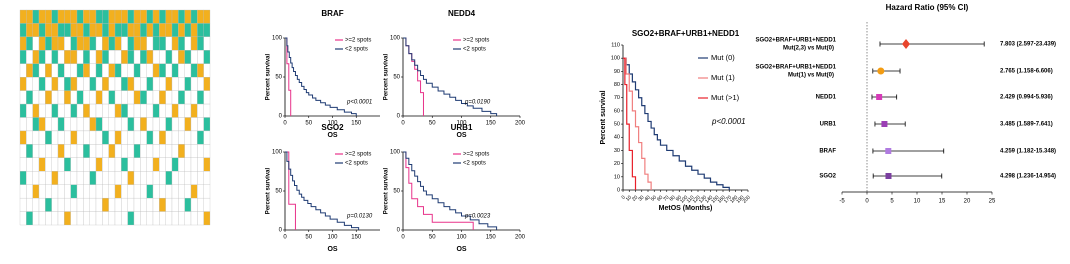 The image size is (1070, 264). I want to click on row-sublabel: Mut(2,3) vs Mut(0), so click(808, 49).